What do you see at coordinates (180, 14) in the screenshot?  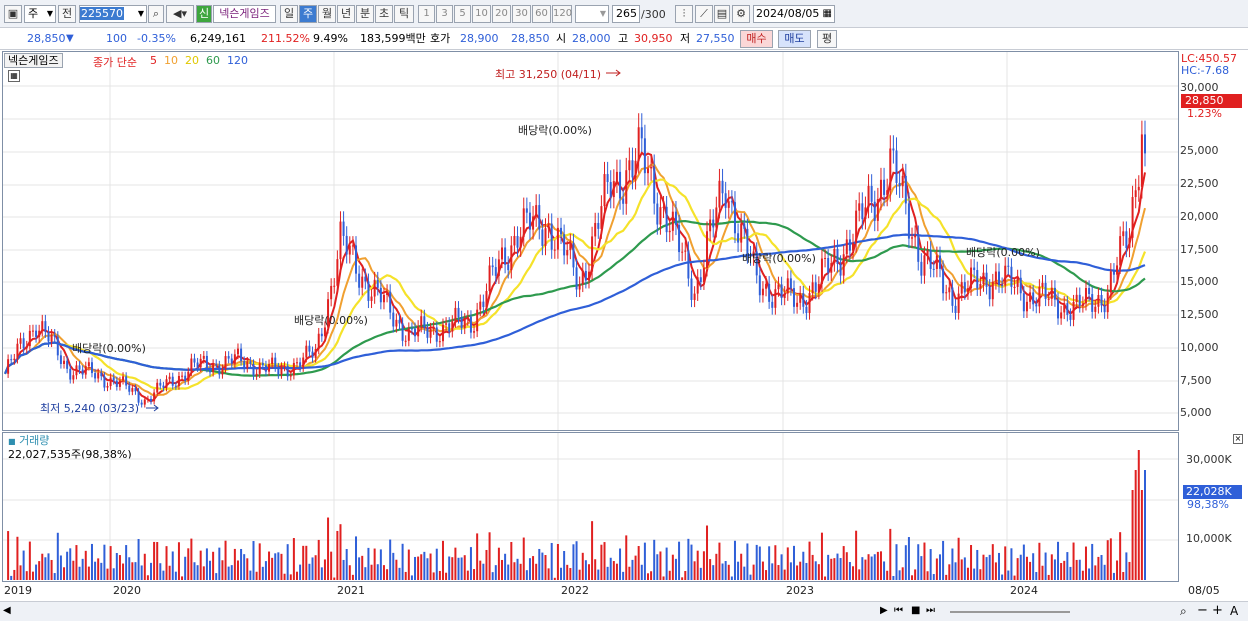 I see `sound-icon: ◀▾` at bounding box center [180, 14].